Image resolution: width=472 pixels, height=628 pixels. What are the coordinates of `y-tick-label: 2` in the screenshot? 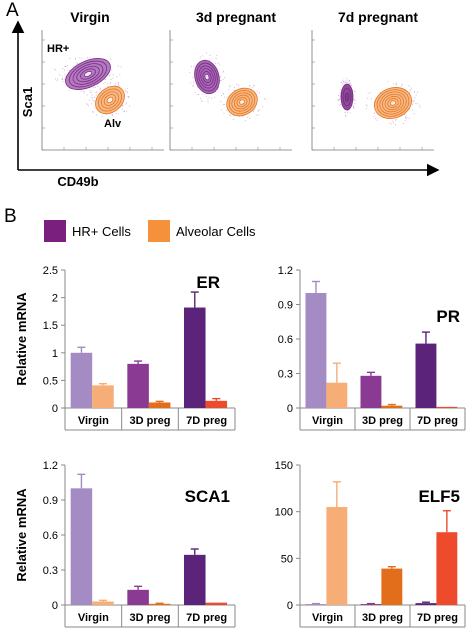 It's located at (55, 299).